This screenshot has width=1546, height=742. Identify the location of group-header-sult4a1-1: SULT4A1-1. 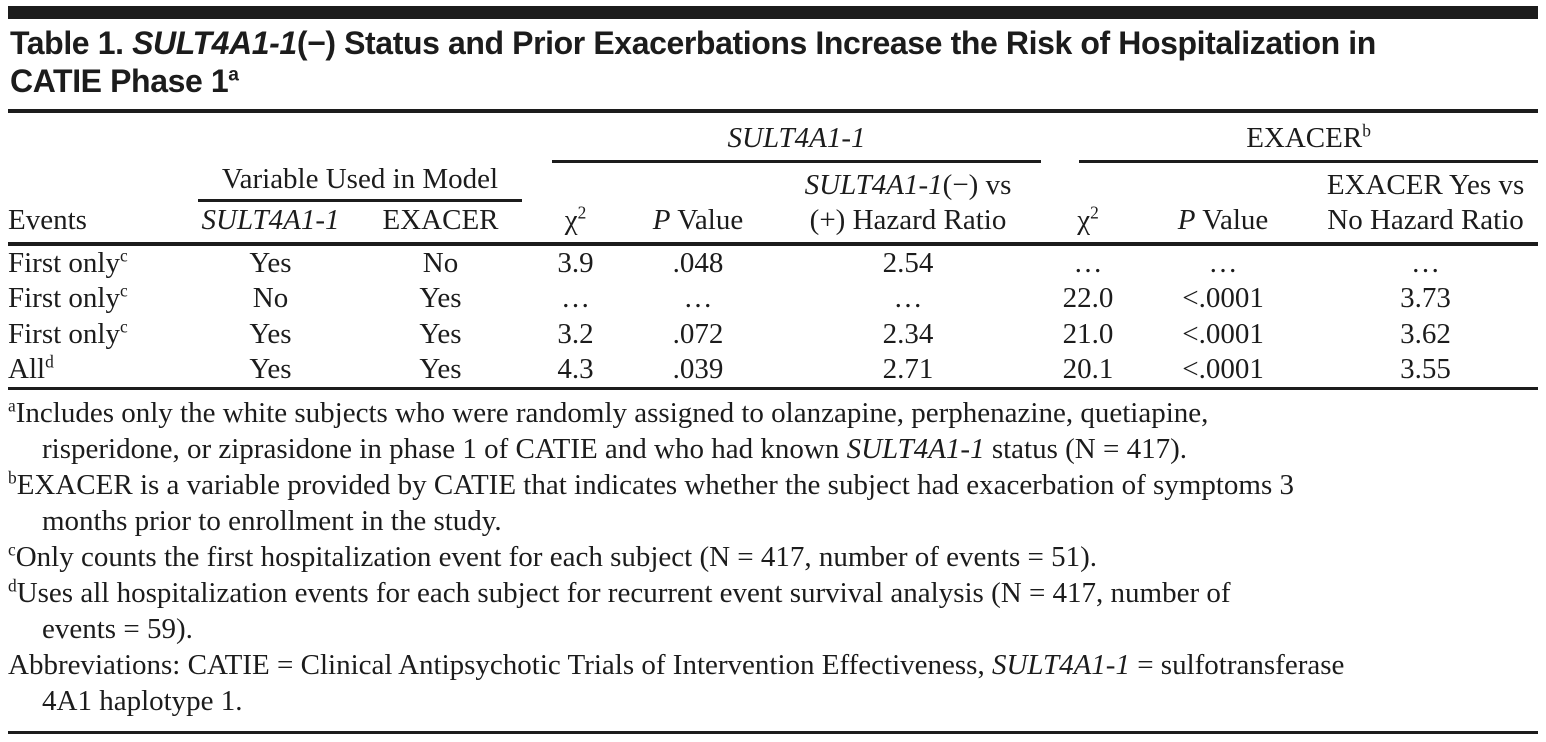
(797, 142).